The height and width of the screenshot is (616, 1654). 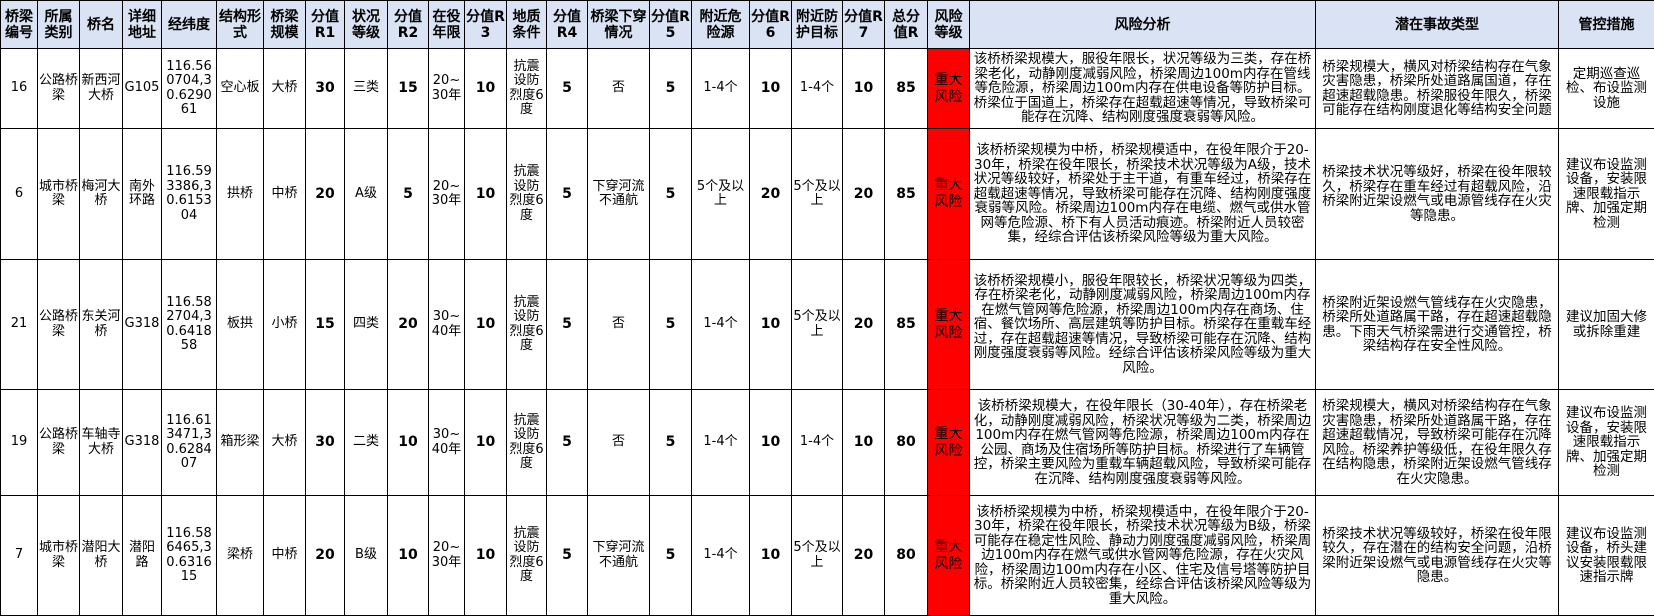 I want to click on condition-grade-cell: 四类, so click(x=366, y=324).